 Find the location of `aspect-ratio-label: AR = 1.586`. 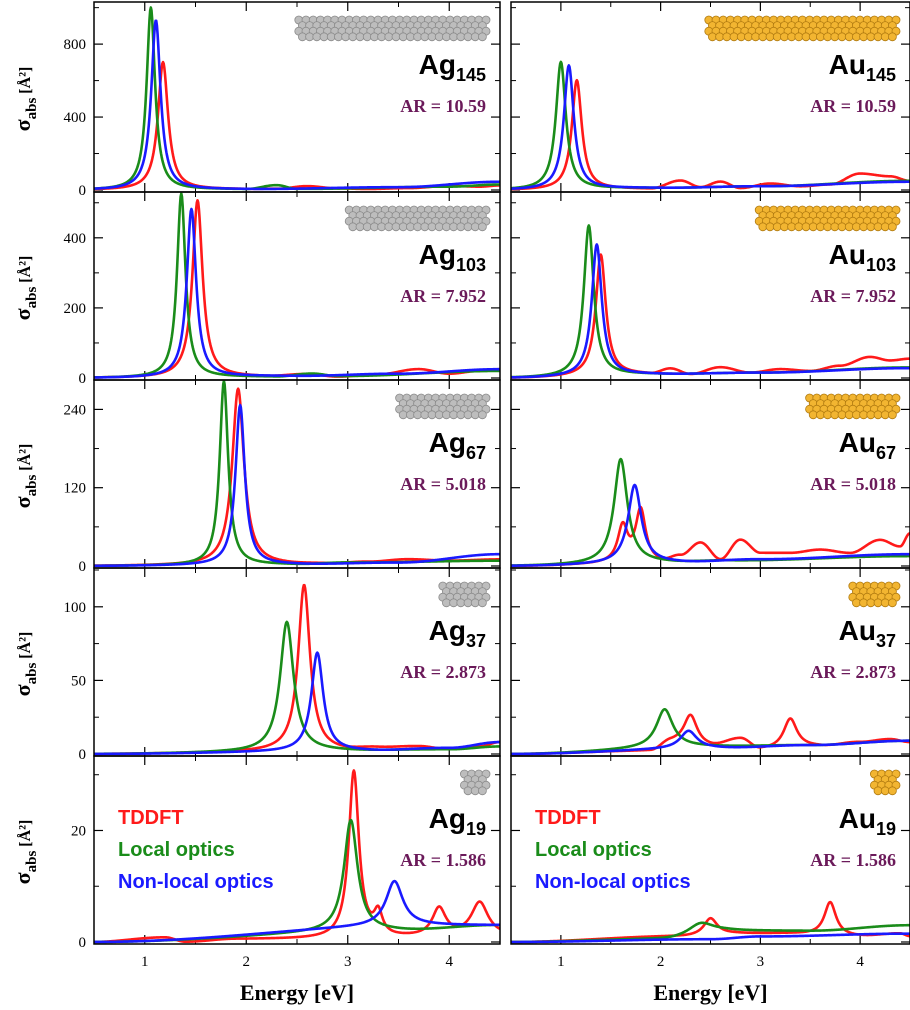

aspect-ratio-label: AR = 1.586 is located at coordinates (443, 860).